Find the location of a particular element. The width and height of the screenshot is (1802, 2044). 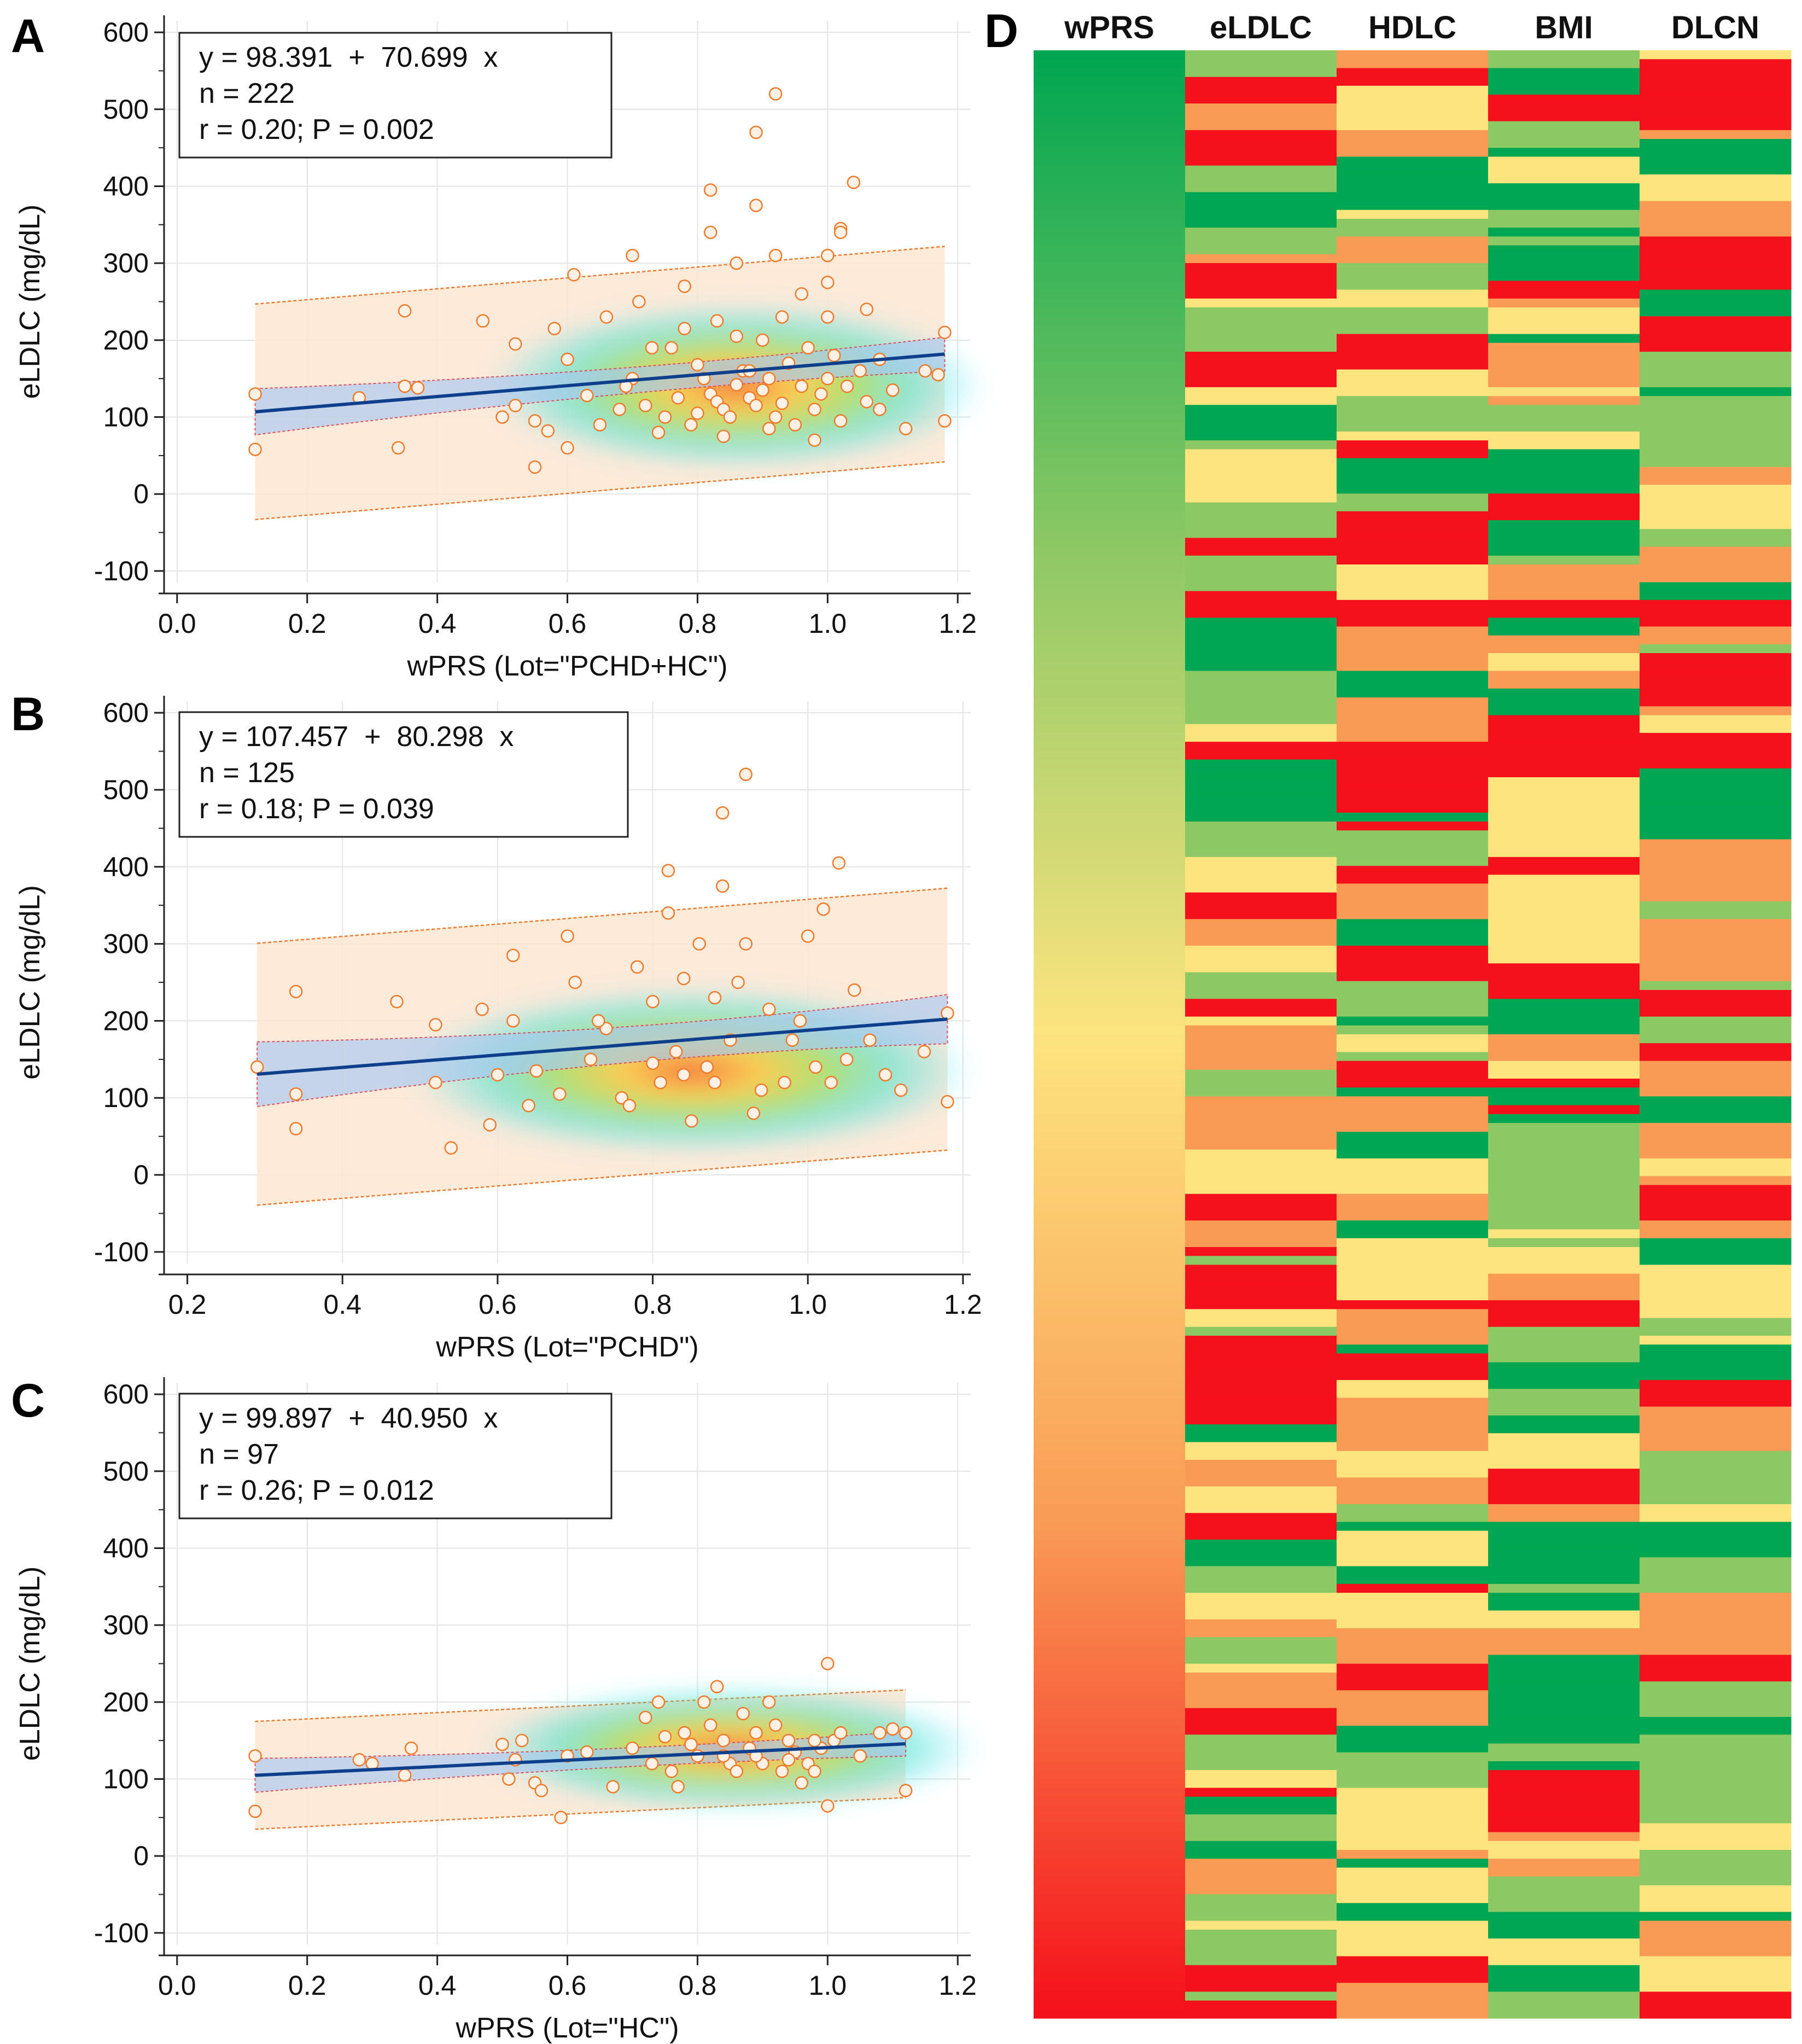

x-tick-label: 0.4 is located at coordinates (438, 1985).